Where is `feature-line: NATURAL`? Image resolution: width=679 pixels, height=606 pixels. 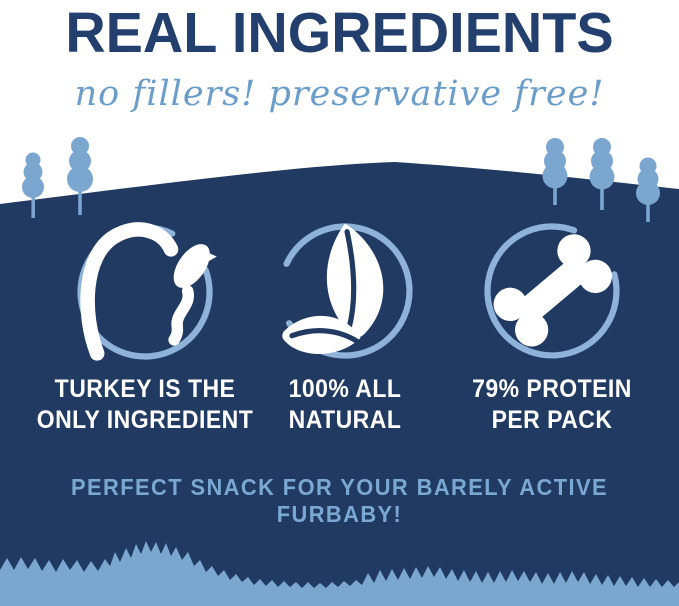 feature-line: NATURAL is located at coordinates (345, 420).